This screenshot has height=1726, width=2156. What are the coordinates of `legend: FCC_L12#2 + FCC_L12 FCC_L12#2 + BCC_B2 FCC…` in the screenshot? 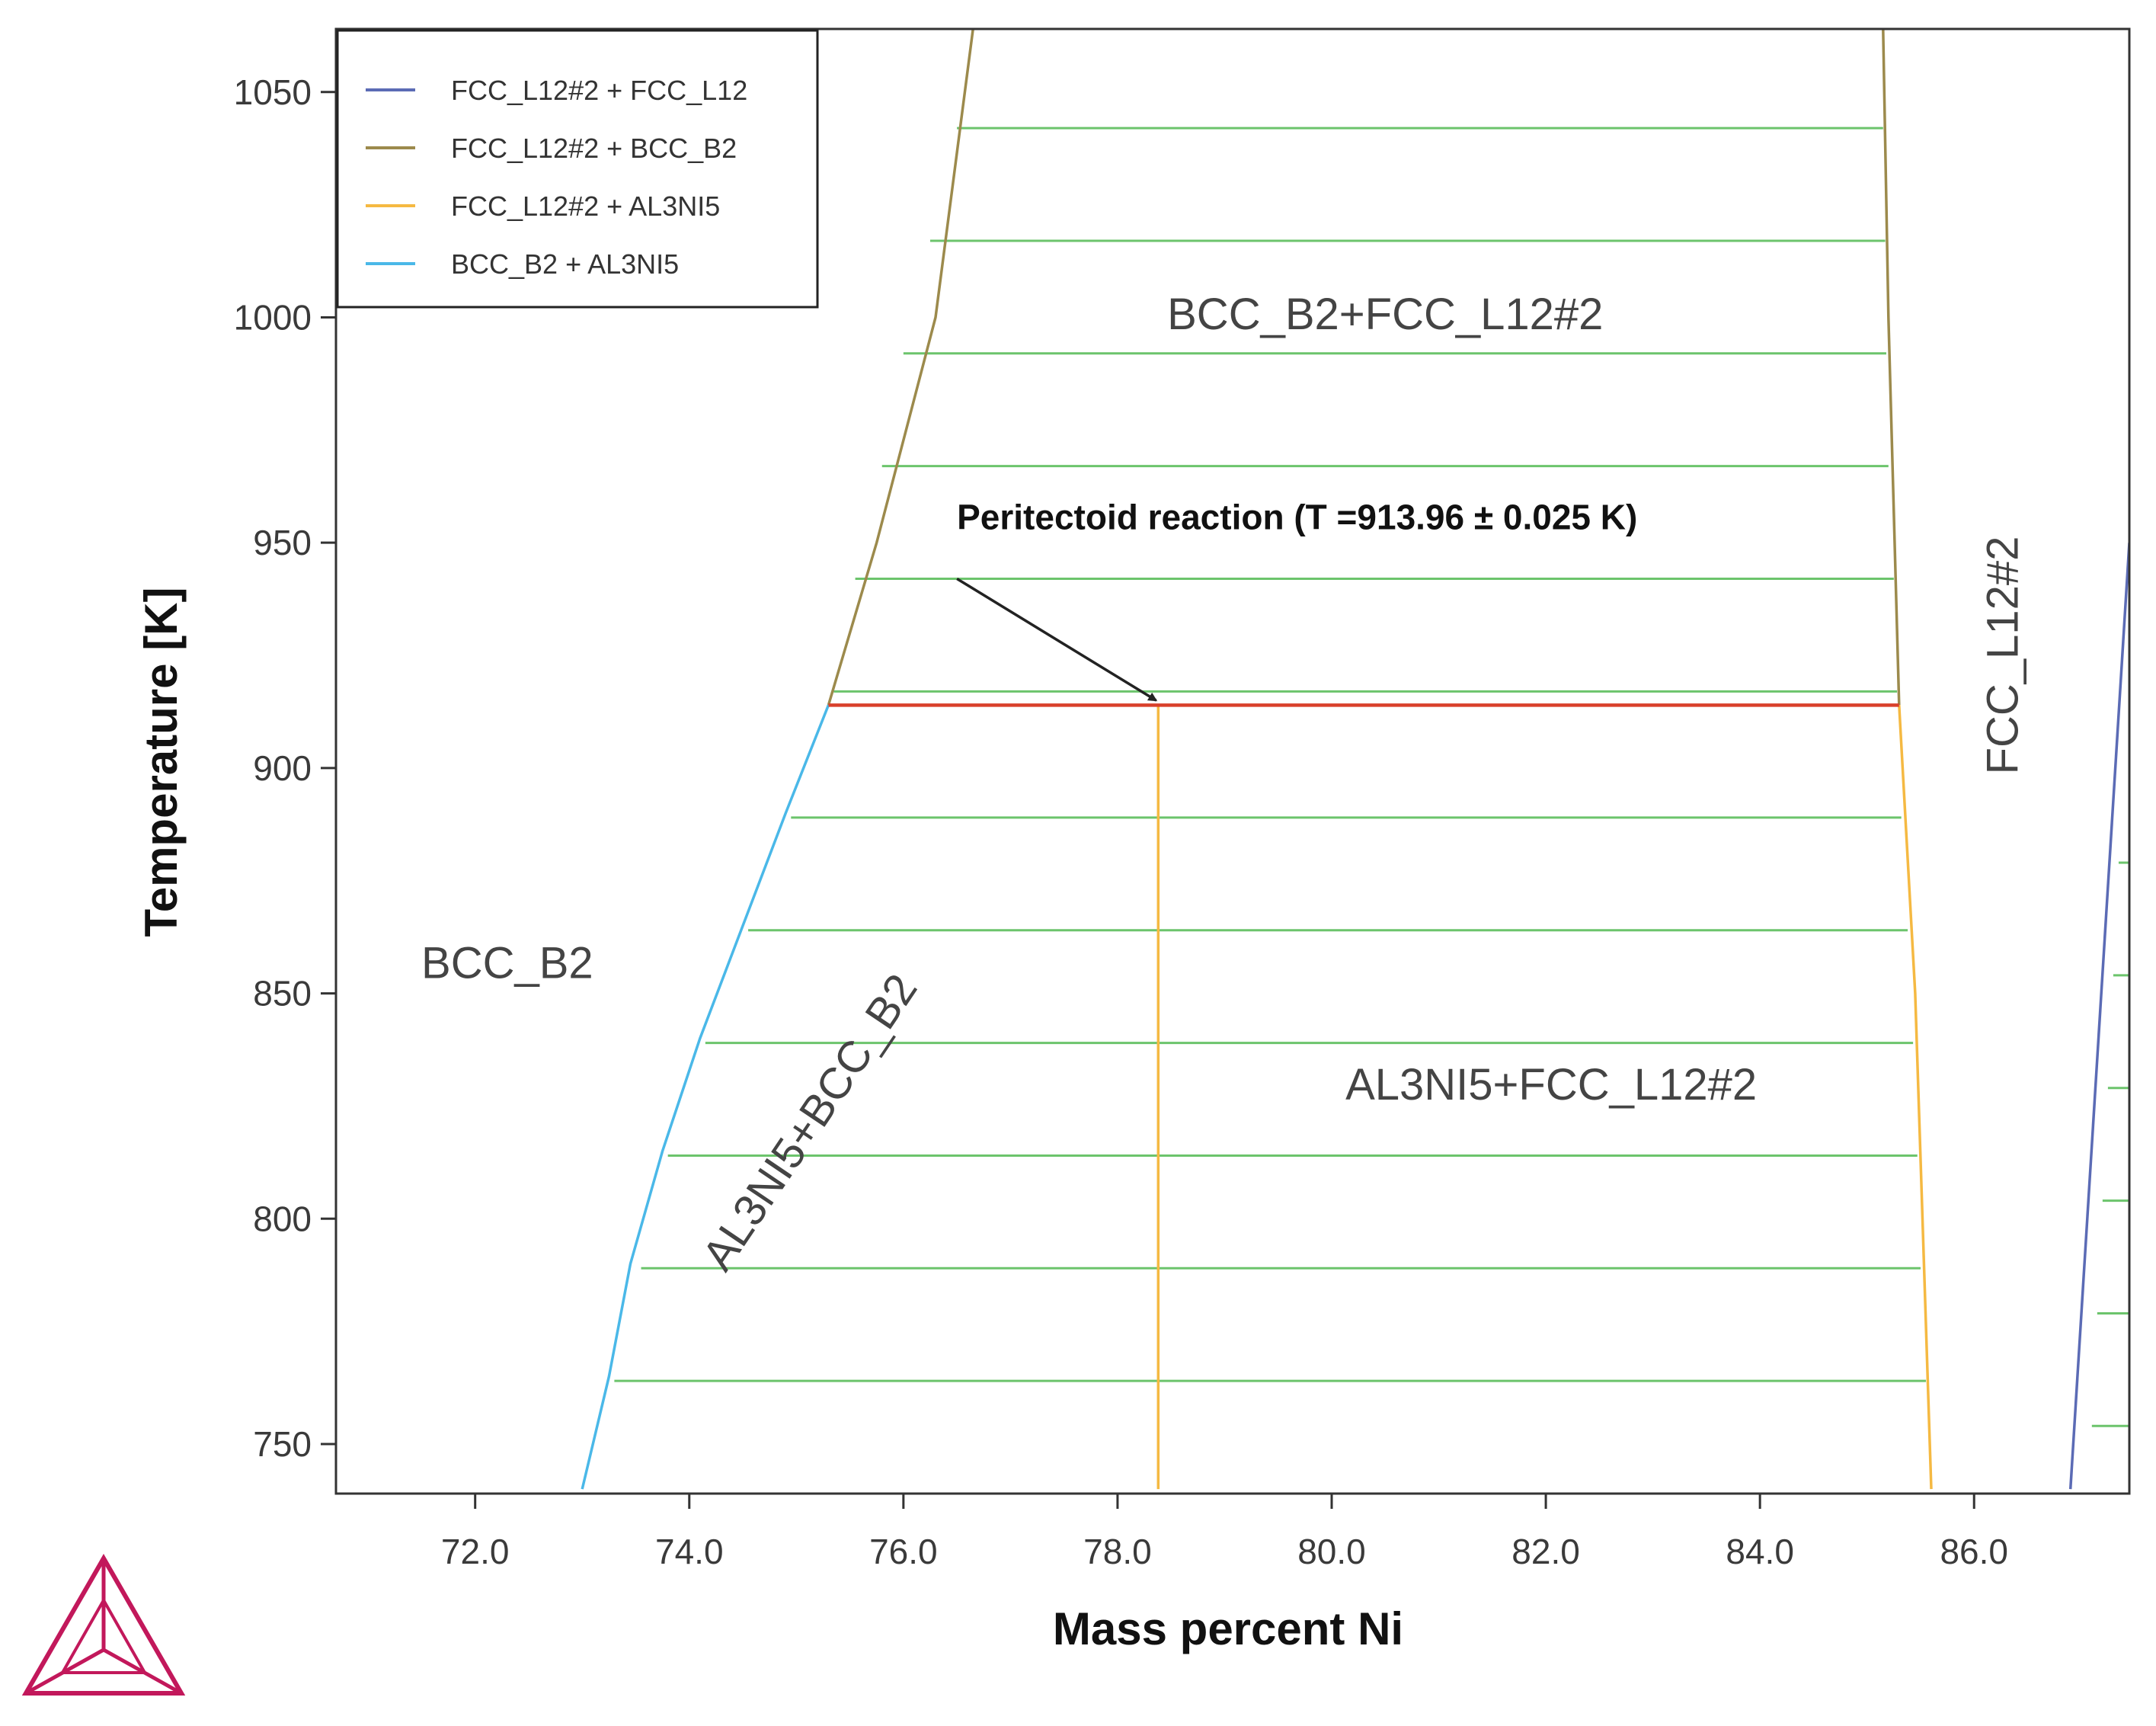 It's located at (577, 169).